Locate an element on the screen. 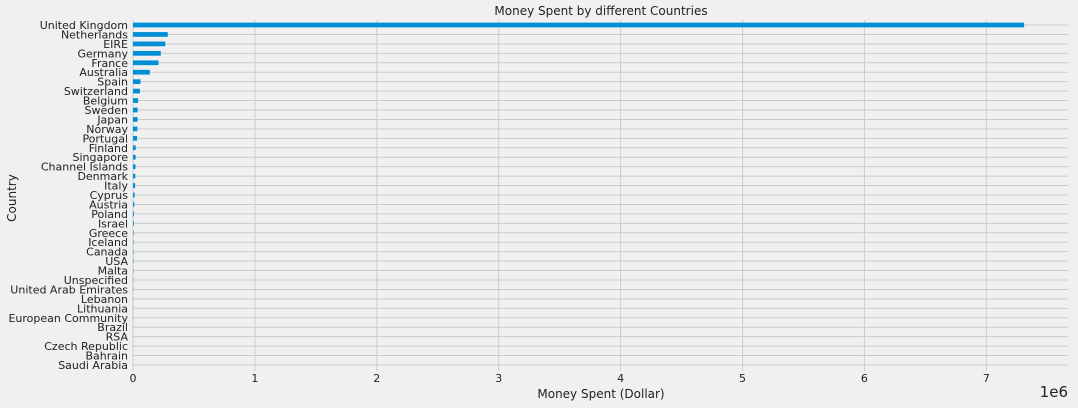 Image resolution: width=1078 pixels, height=408 pixels. y-tick-label: Lebanon is located at coordinates (104, 299).